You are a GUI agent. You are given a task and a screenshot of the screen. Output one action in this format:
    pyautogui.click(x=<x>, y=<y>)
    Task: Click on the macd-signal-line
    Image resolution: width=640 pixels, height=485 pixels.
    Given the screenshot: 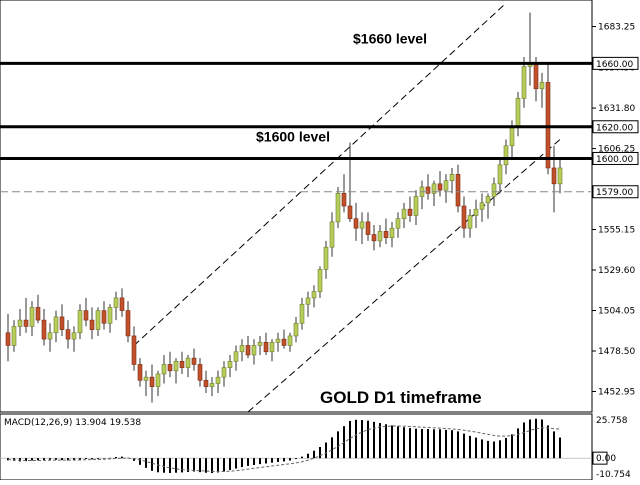 What is the action you would take?
    pyautogui.click(x=284, y=449)
    